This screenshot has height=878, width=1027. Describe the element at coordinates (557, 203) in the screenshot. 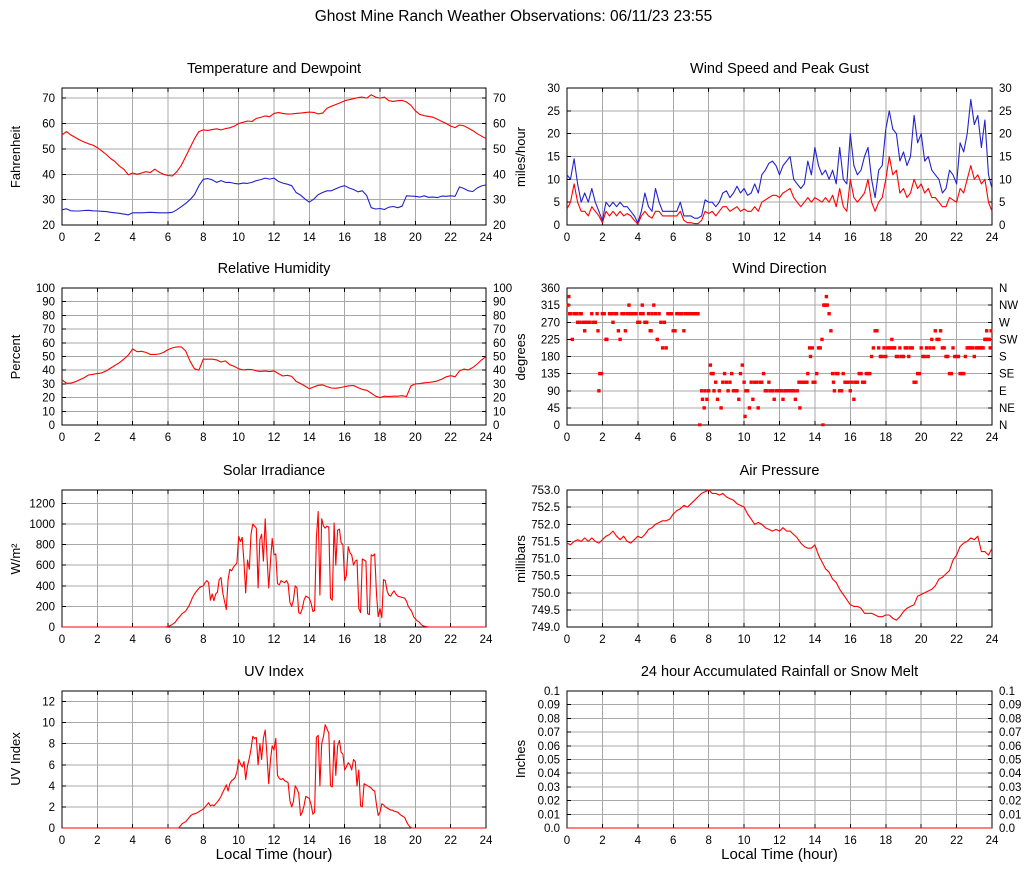

I see `tick-label: 5` at that location.